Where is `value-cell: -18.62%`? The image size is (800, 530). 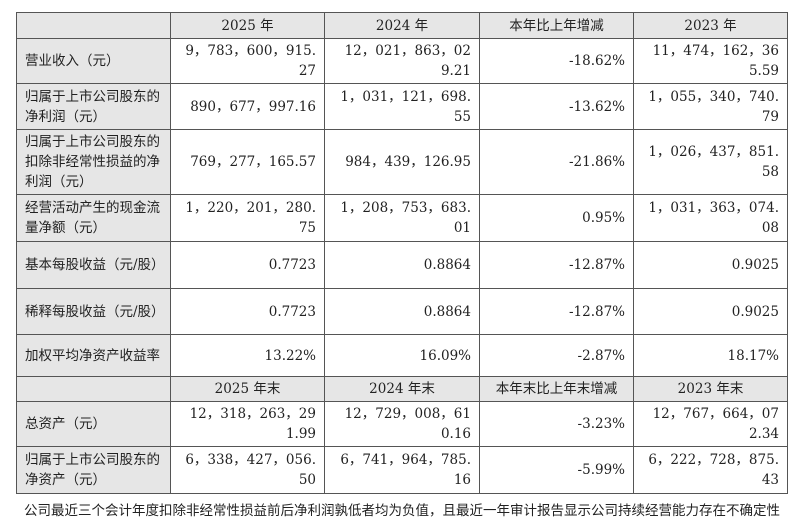 value-cell: -18.62% is located at coordinates (556, 61).